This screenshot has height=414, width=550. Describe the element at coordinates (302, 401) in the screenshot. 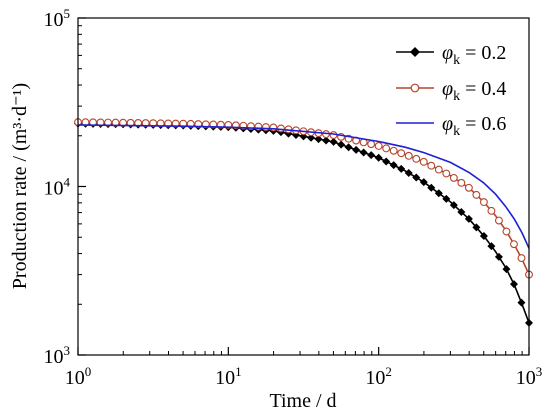

I see `x-axis-title: Time / d` at that location.